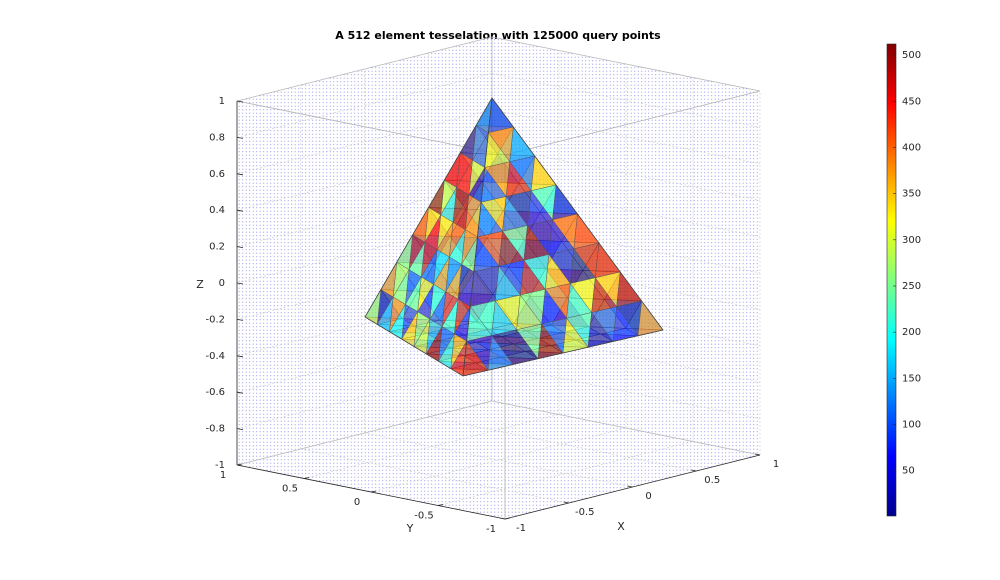  I want to click on z-tick-label: 1, so click(222, 101).